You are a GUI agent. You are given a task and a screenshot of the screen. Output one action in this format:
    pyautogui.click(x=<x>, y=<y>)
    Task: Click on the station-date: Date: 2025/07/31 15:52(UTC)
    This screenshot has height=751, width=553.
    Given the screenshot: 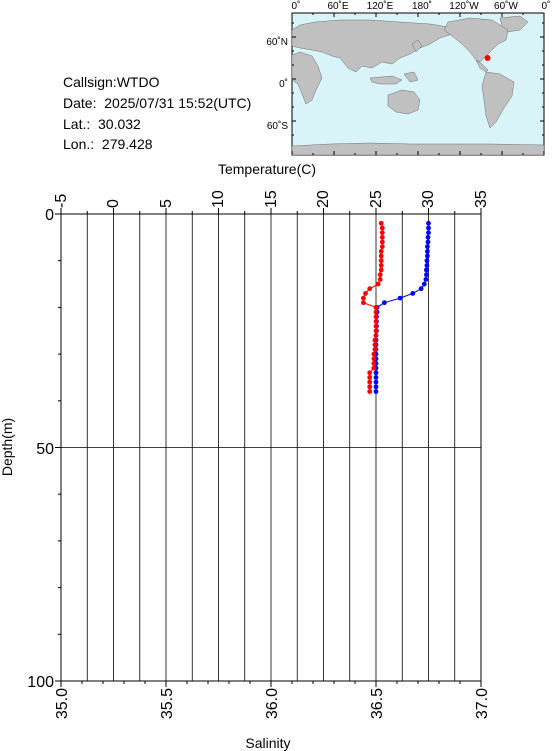 What is the action you would take?
    pyautogui.click(x=157, y=103)
    